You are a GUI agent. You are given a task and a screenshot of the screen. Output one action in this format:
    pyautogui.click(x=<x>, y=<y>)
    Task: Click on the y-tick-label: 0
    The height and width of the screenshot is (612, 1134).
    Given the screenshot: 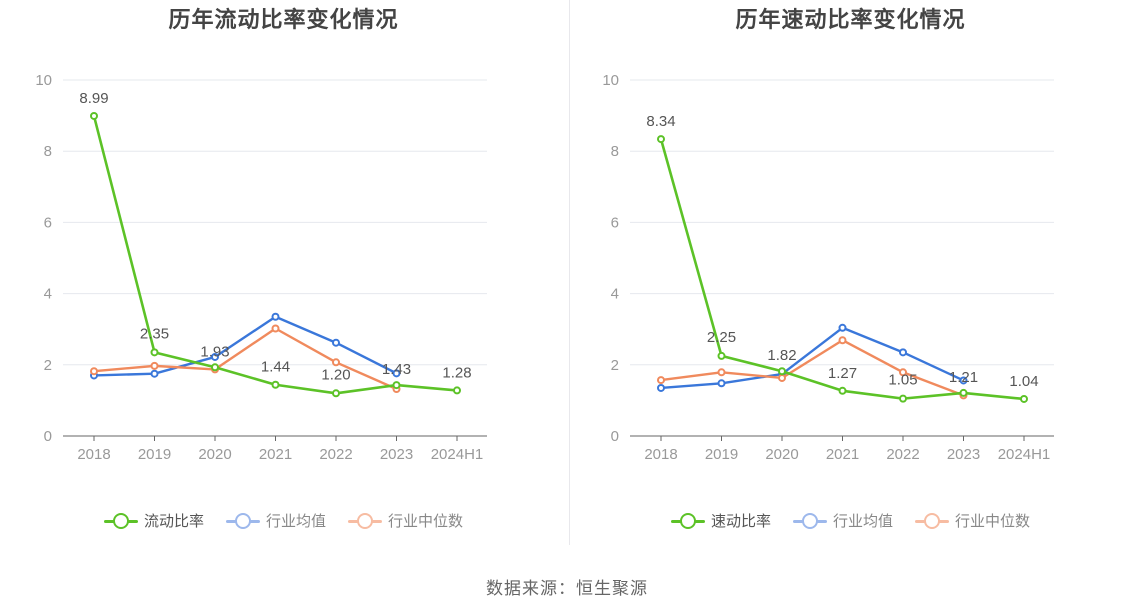 What is the action you would take?
    pyautogui.click(x=615, y=436)
    